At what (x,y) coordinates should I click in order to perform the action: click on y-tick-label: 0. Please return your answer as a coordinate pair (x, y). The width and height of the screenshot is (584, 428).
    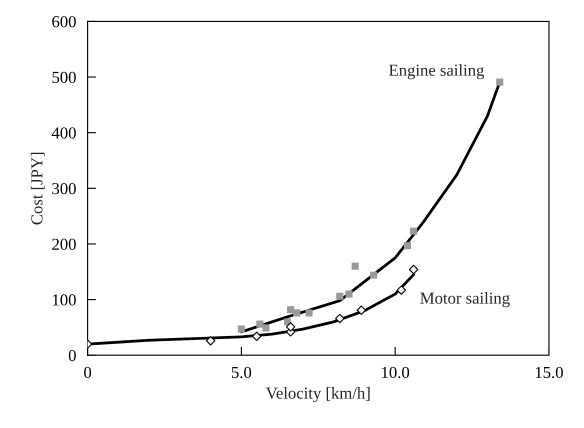
    Looking at the image, I should click on (72, 356).